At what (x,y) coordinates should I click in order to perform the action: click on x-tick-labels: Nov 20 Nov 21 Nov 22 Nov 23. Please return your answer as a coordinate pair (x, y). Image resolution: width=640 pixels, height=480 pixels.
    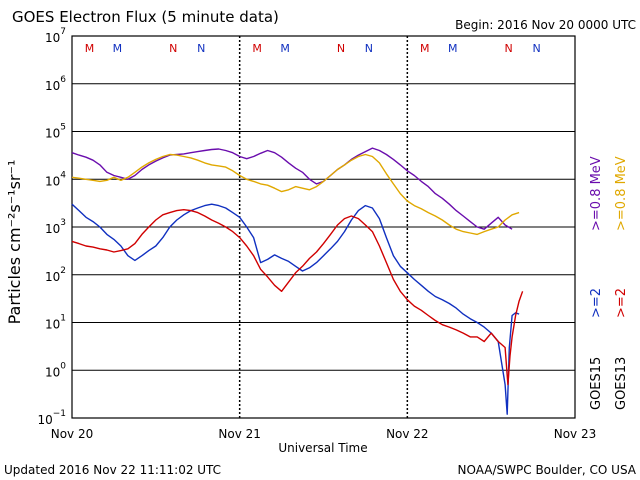
    Looking at the image, I should click on (324, 434).